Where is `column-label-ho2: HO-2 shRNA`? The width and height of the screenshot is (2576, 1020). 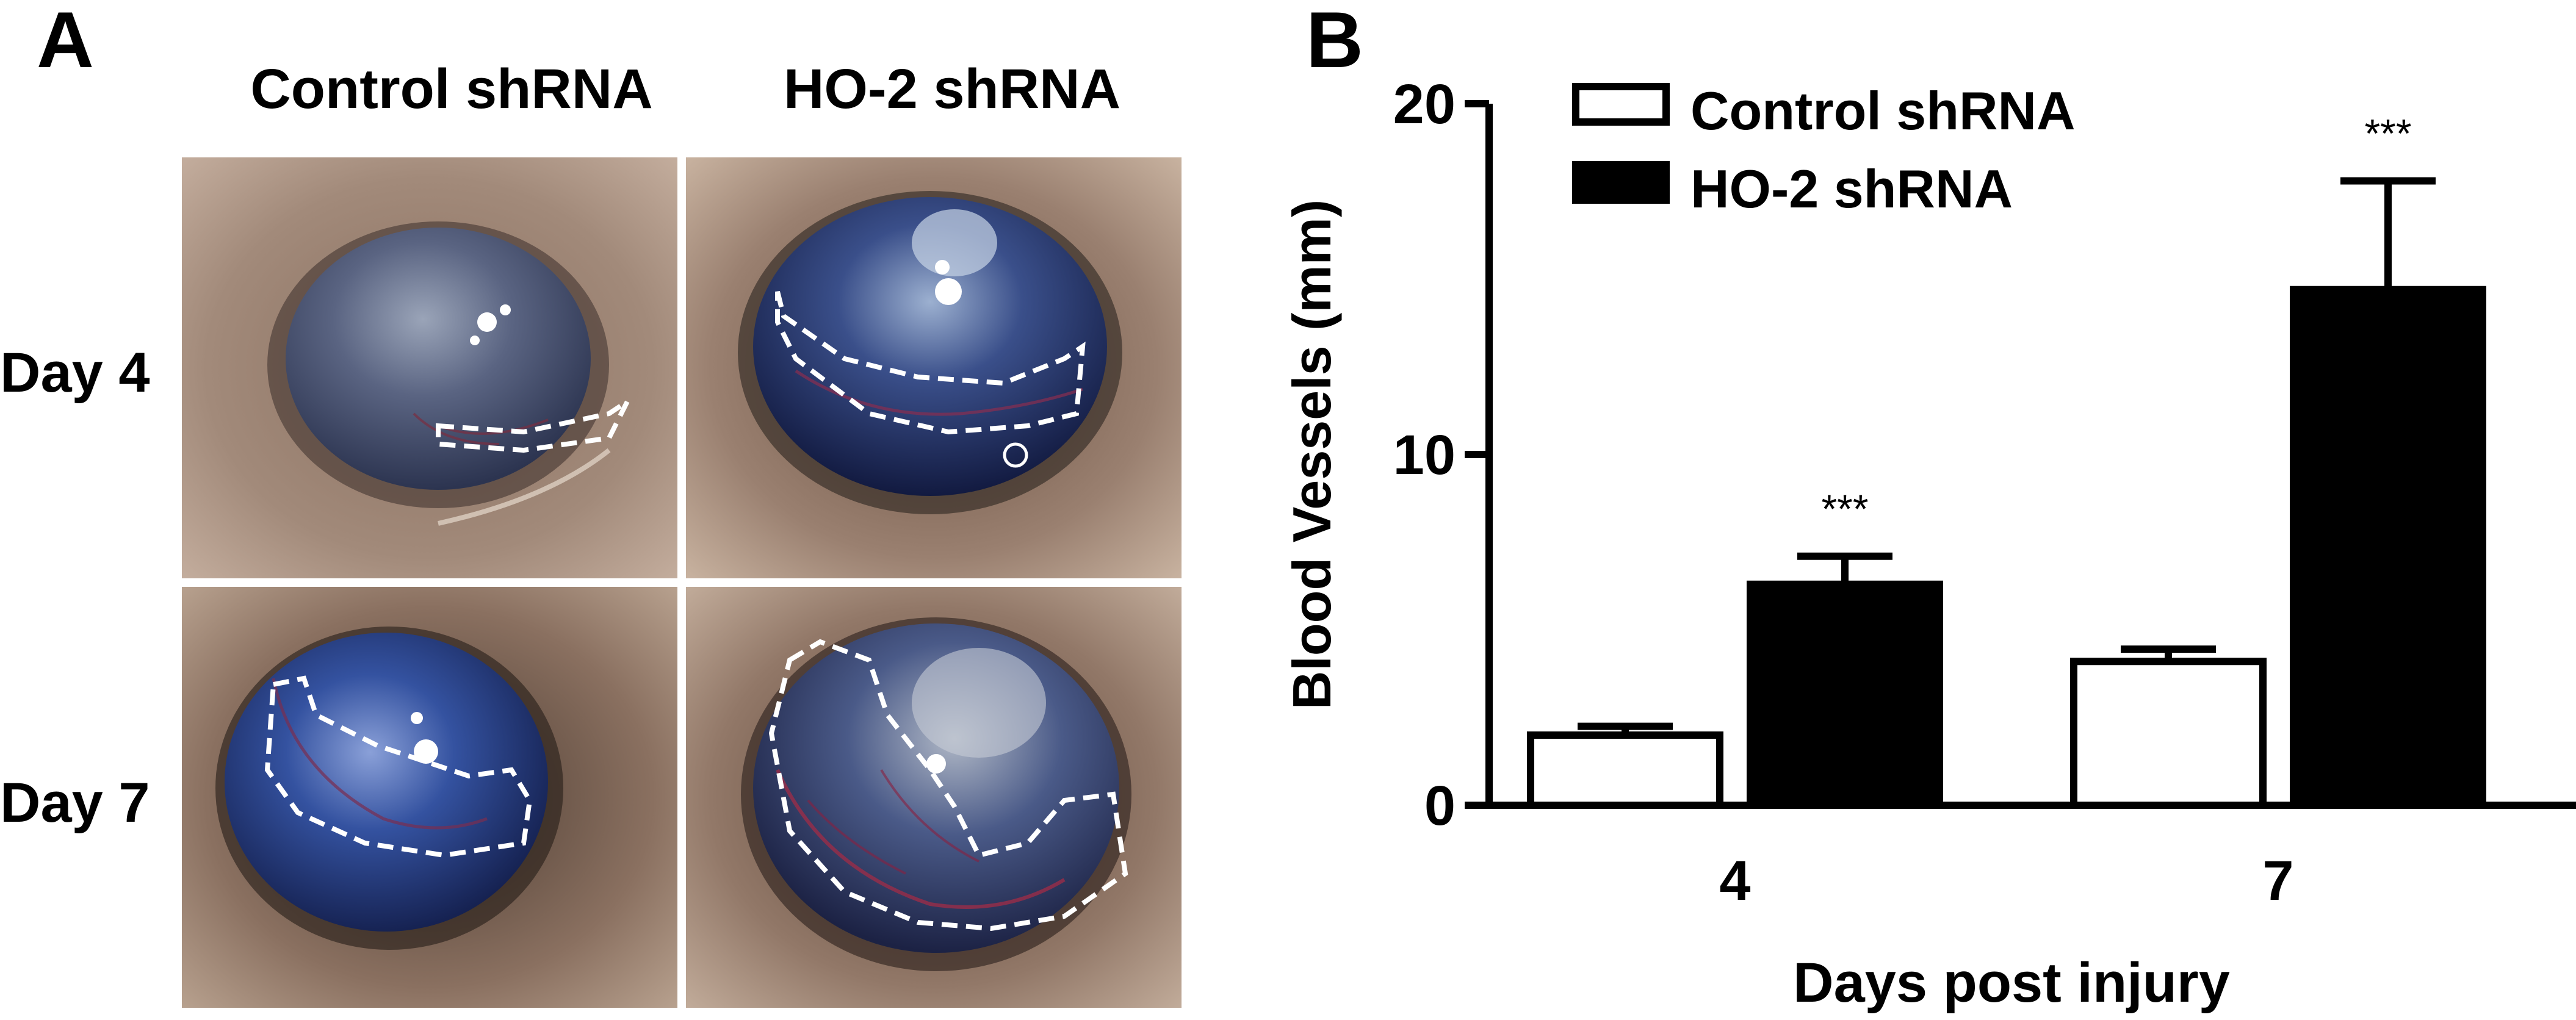 column-label-ho2: HO-2 shRNA is located at coordinates (952, 89).